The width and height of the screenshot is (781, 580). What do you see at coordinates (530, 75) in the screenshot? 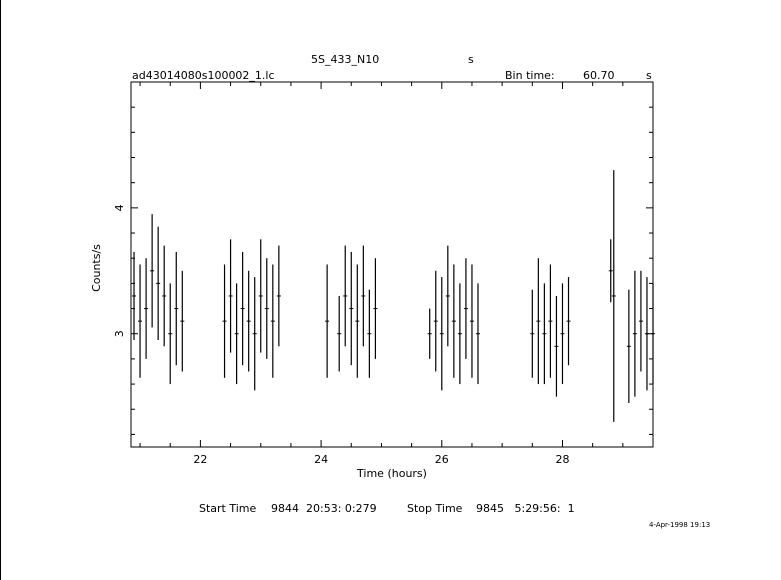
I see `bin-time-label: Bin time:` at bounding box center [530, 75].